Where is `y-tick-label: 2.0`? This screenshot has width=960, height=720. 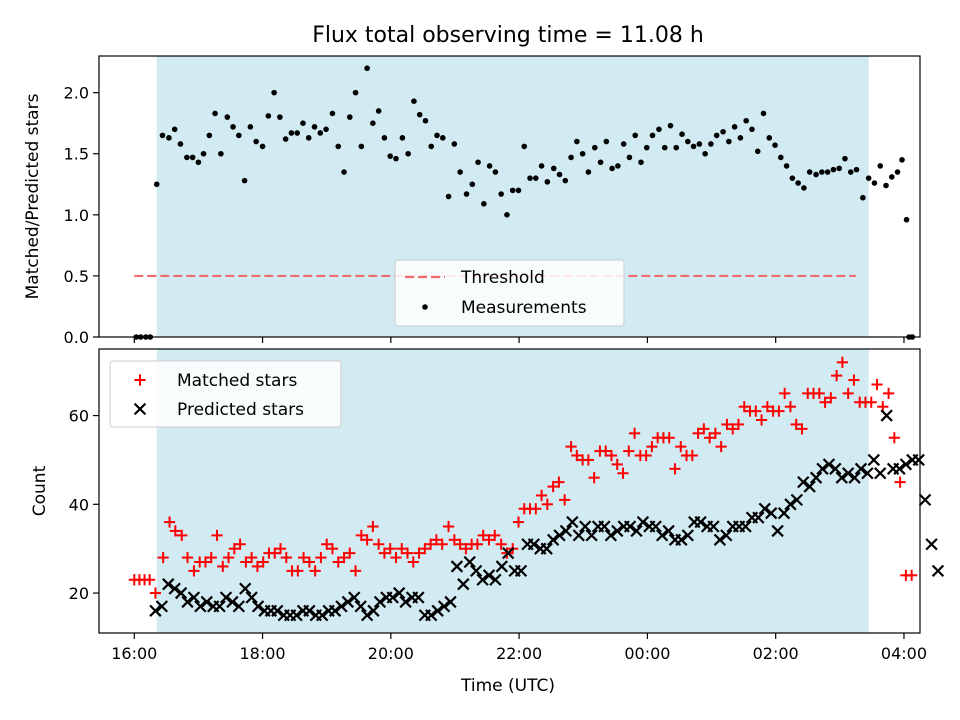 y-tick-label: 2.0 is located at coordinates (76, 93).